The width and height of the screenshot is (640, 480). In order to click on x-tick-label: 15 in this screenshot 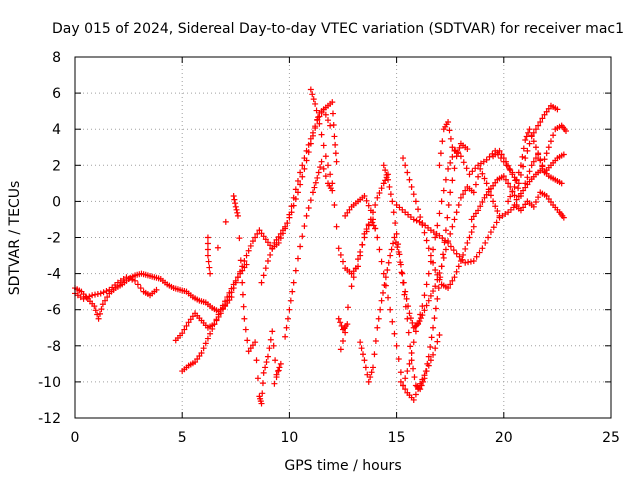, I will do `click(397, 438)`.